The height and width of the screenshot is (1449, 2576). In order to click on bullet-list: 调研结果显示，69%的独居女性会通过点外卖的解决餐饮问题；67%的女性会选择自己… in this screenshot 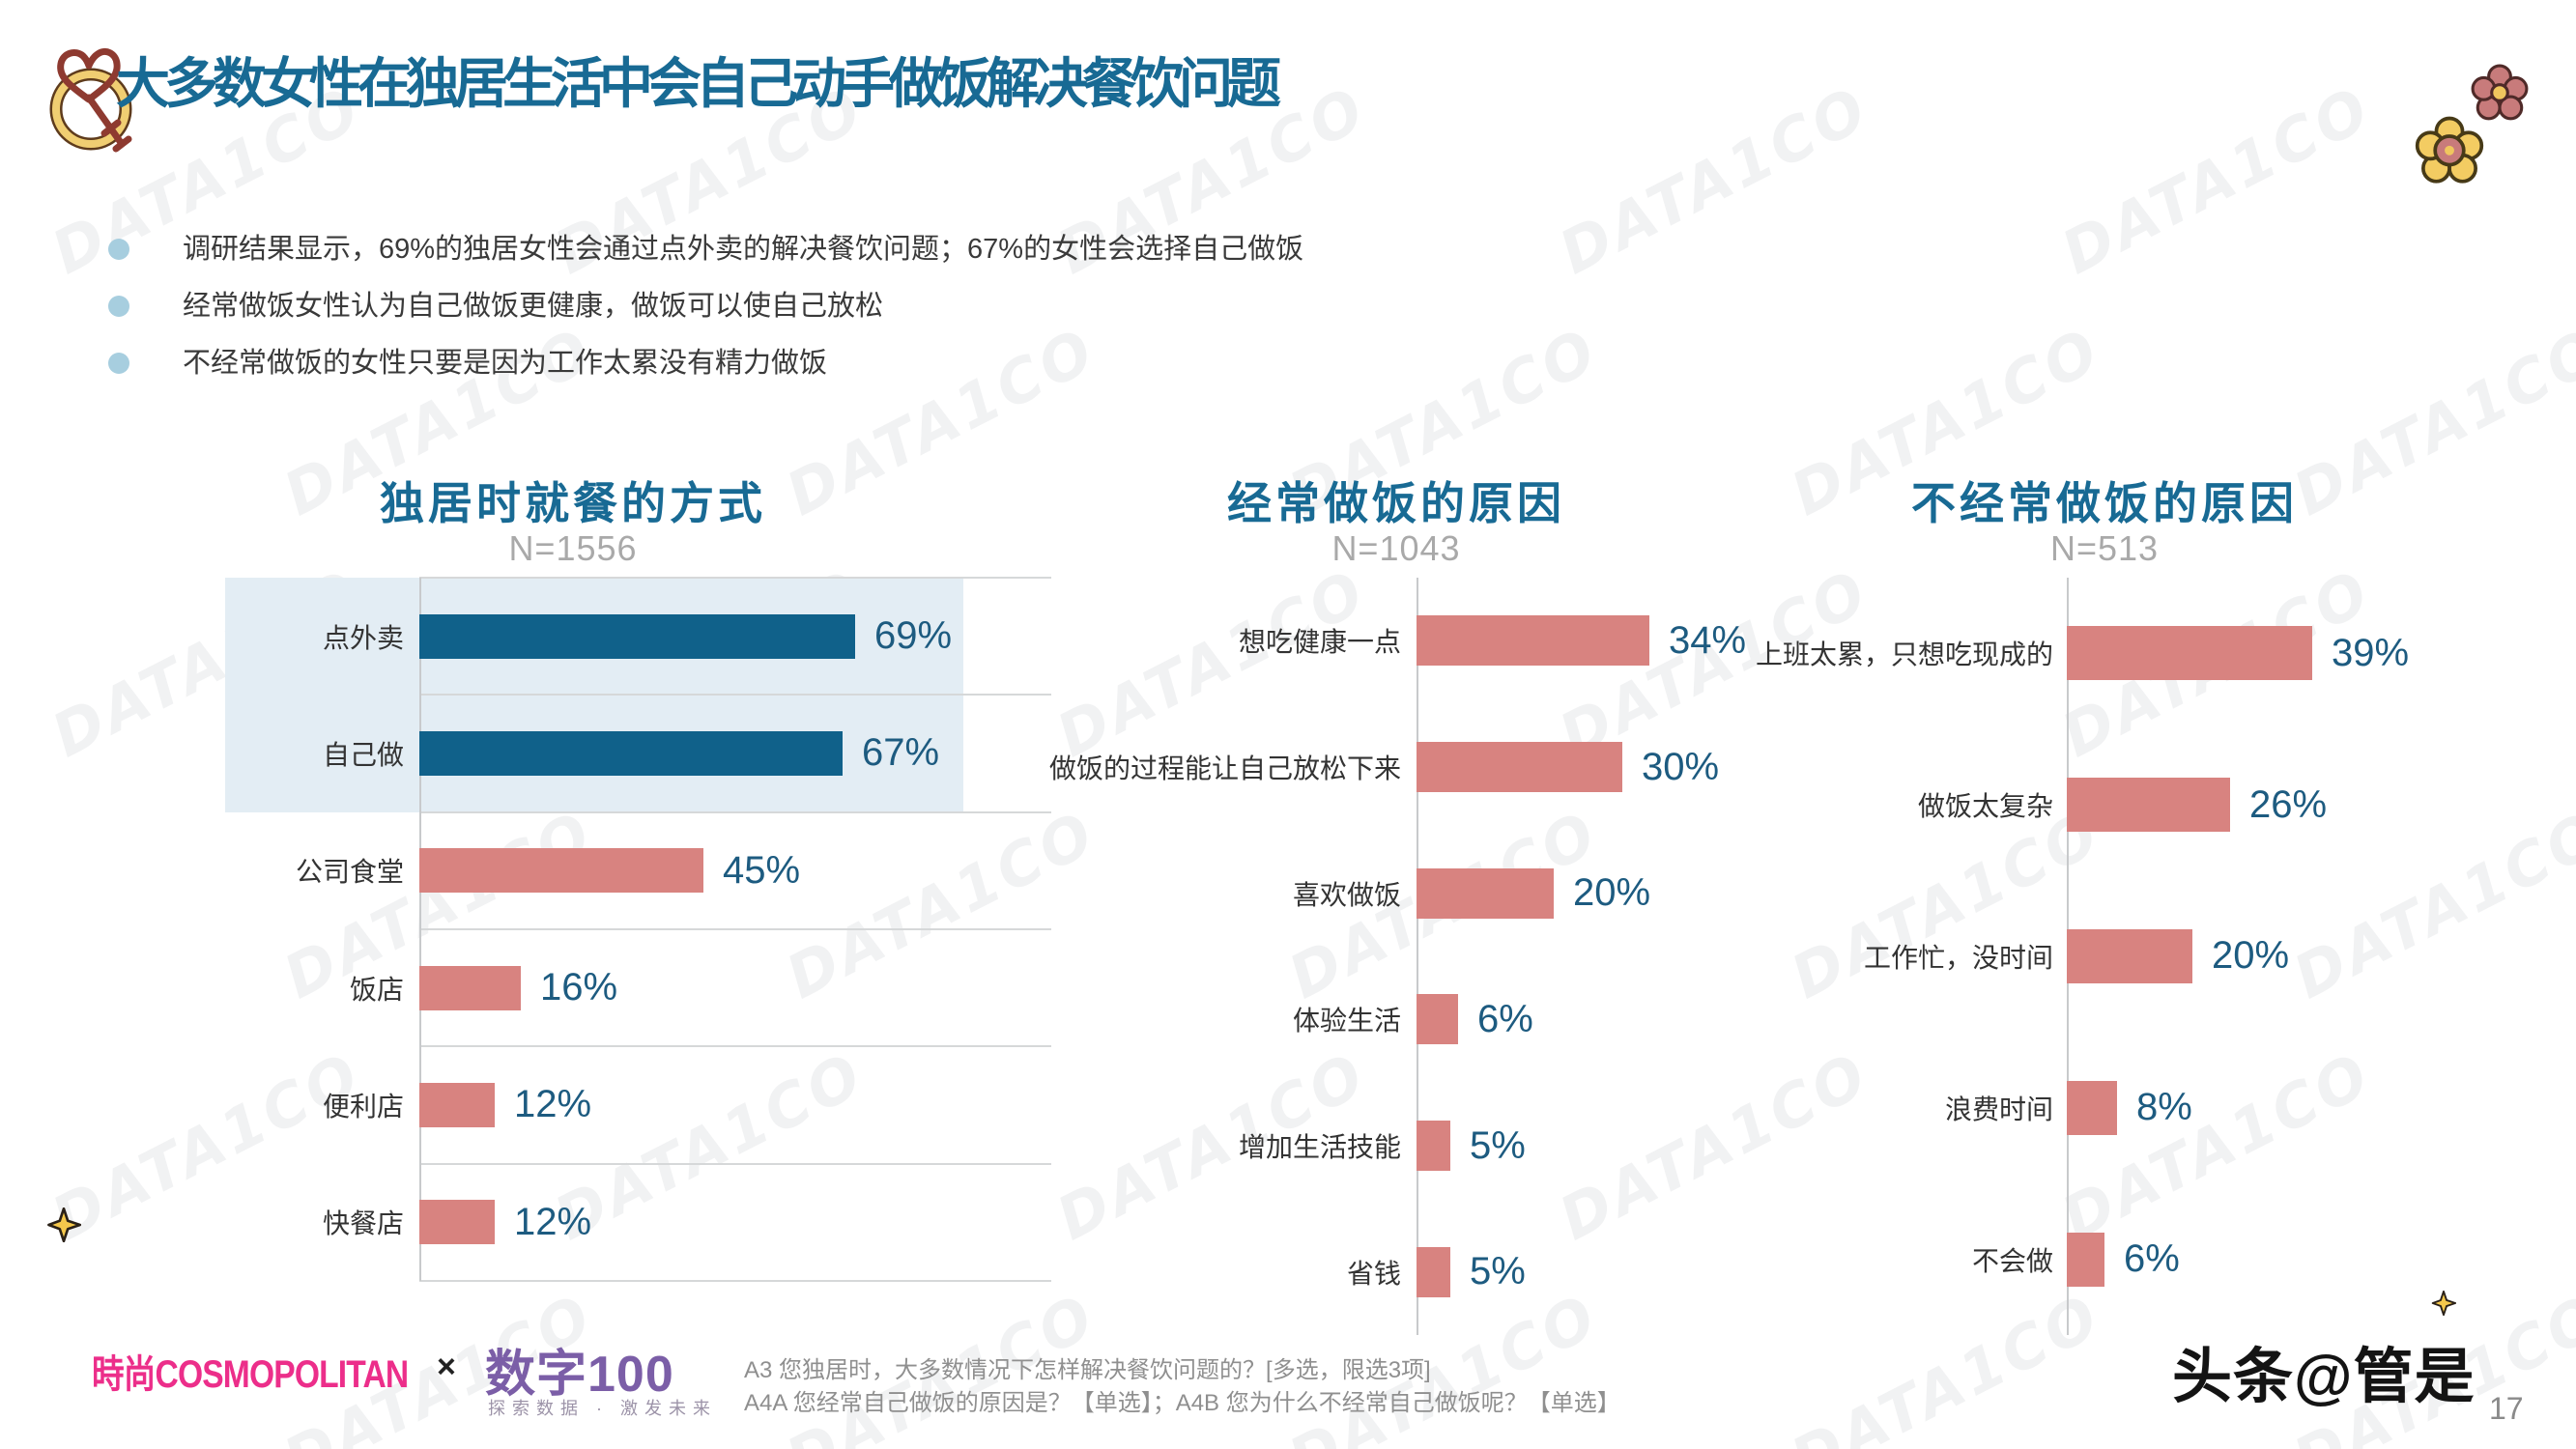, I will do `click(706, 317)`.